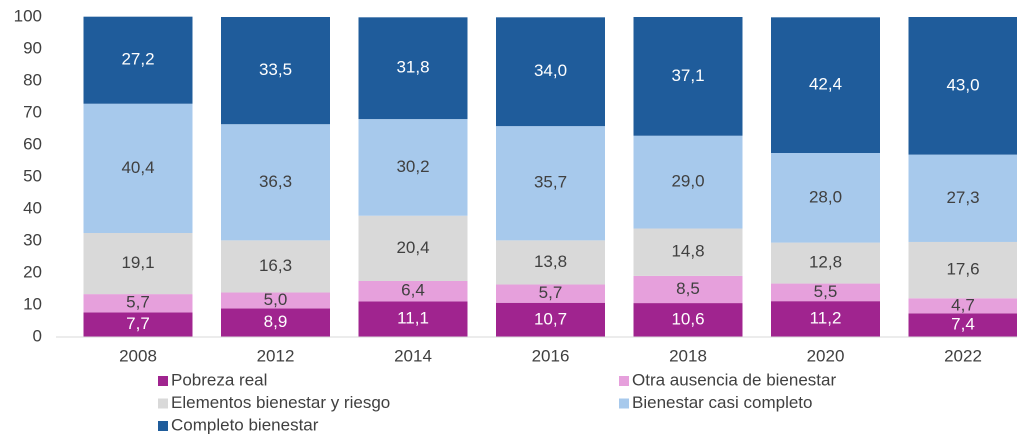 Image resolution: width=1017 pixels, height=437 pixels. I want to click on data-label: 11,1, so click(413, 318).